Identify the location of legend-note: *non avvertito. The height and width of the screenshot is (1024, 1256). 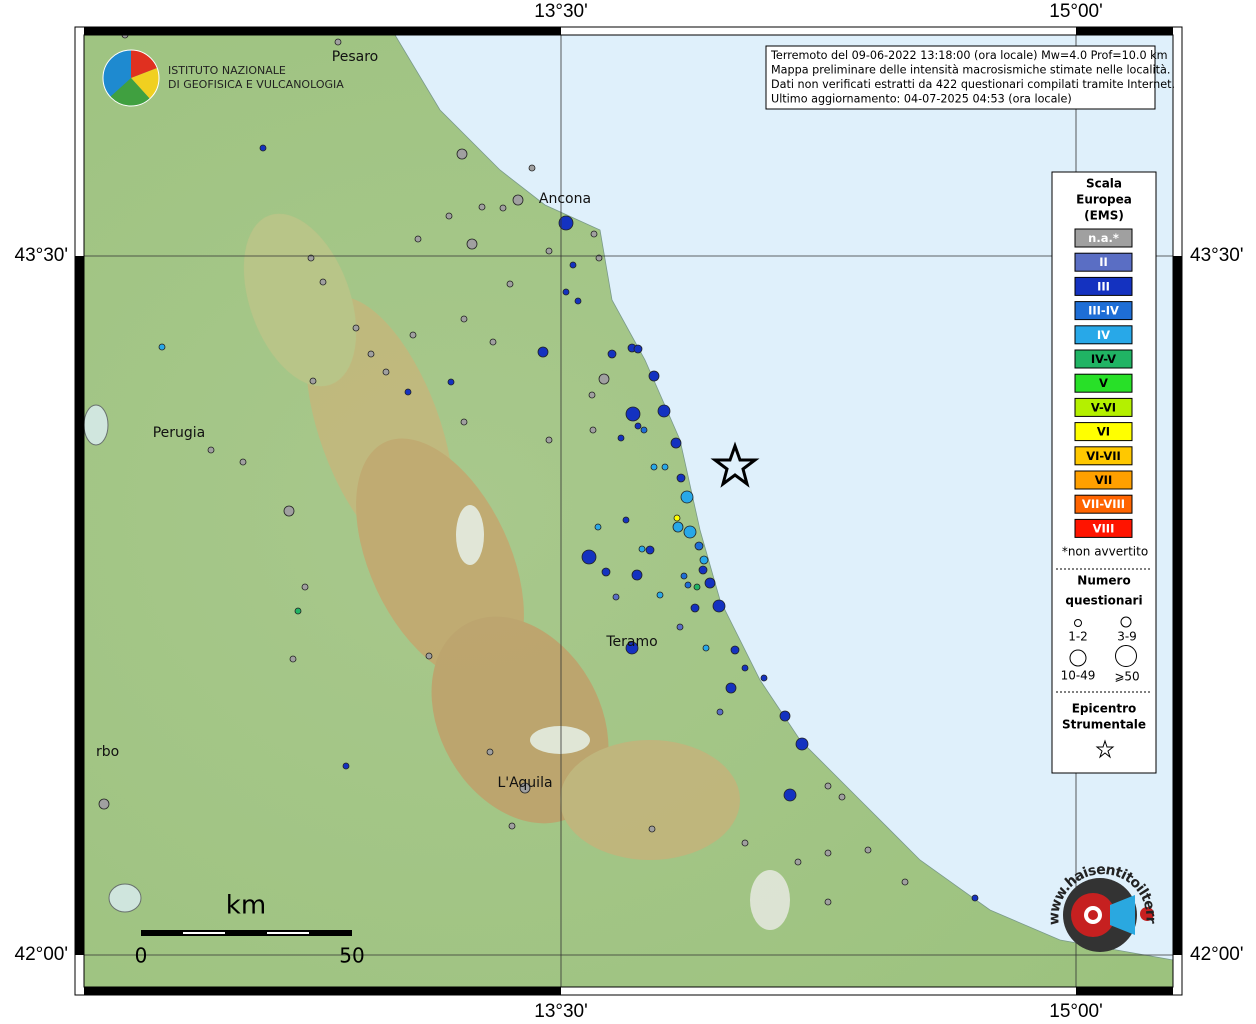
(1105, 552).